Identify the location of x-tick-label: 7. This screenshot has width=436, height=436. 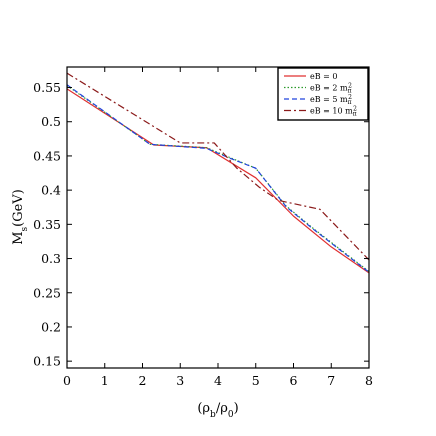
(331, 380).